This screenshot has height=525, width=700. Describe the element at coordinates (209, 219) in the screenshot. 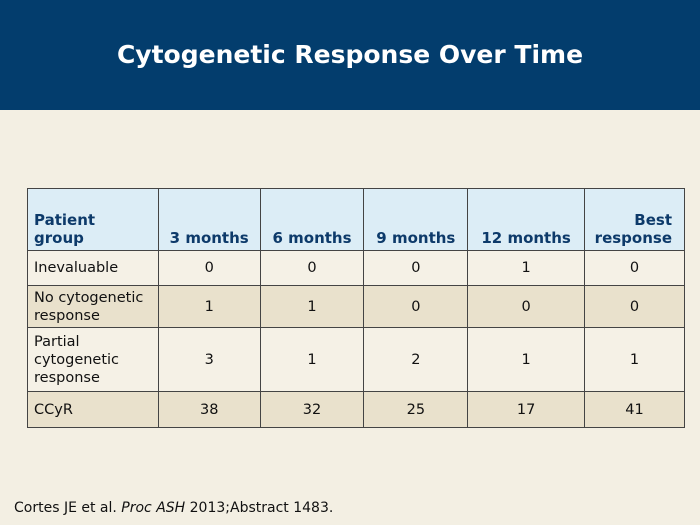

I see `header-3-months: 3 months` at that location.